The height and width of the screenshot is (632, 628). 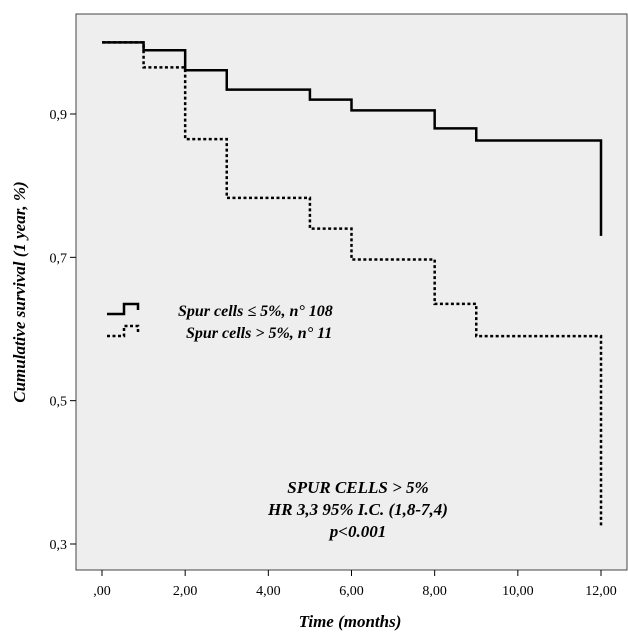 What do you see at coordinates (518, 591) in the screenshot?
I see `x-tick-label: 10,00` at bounding box center [518, 591].